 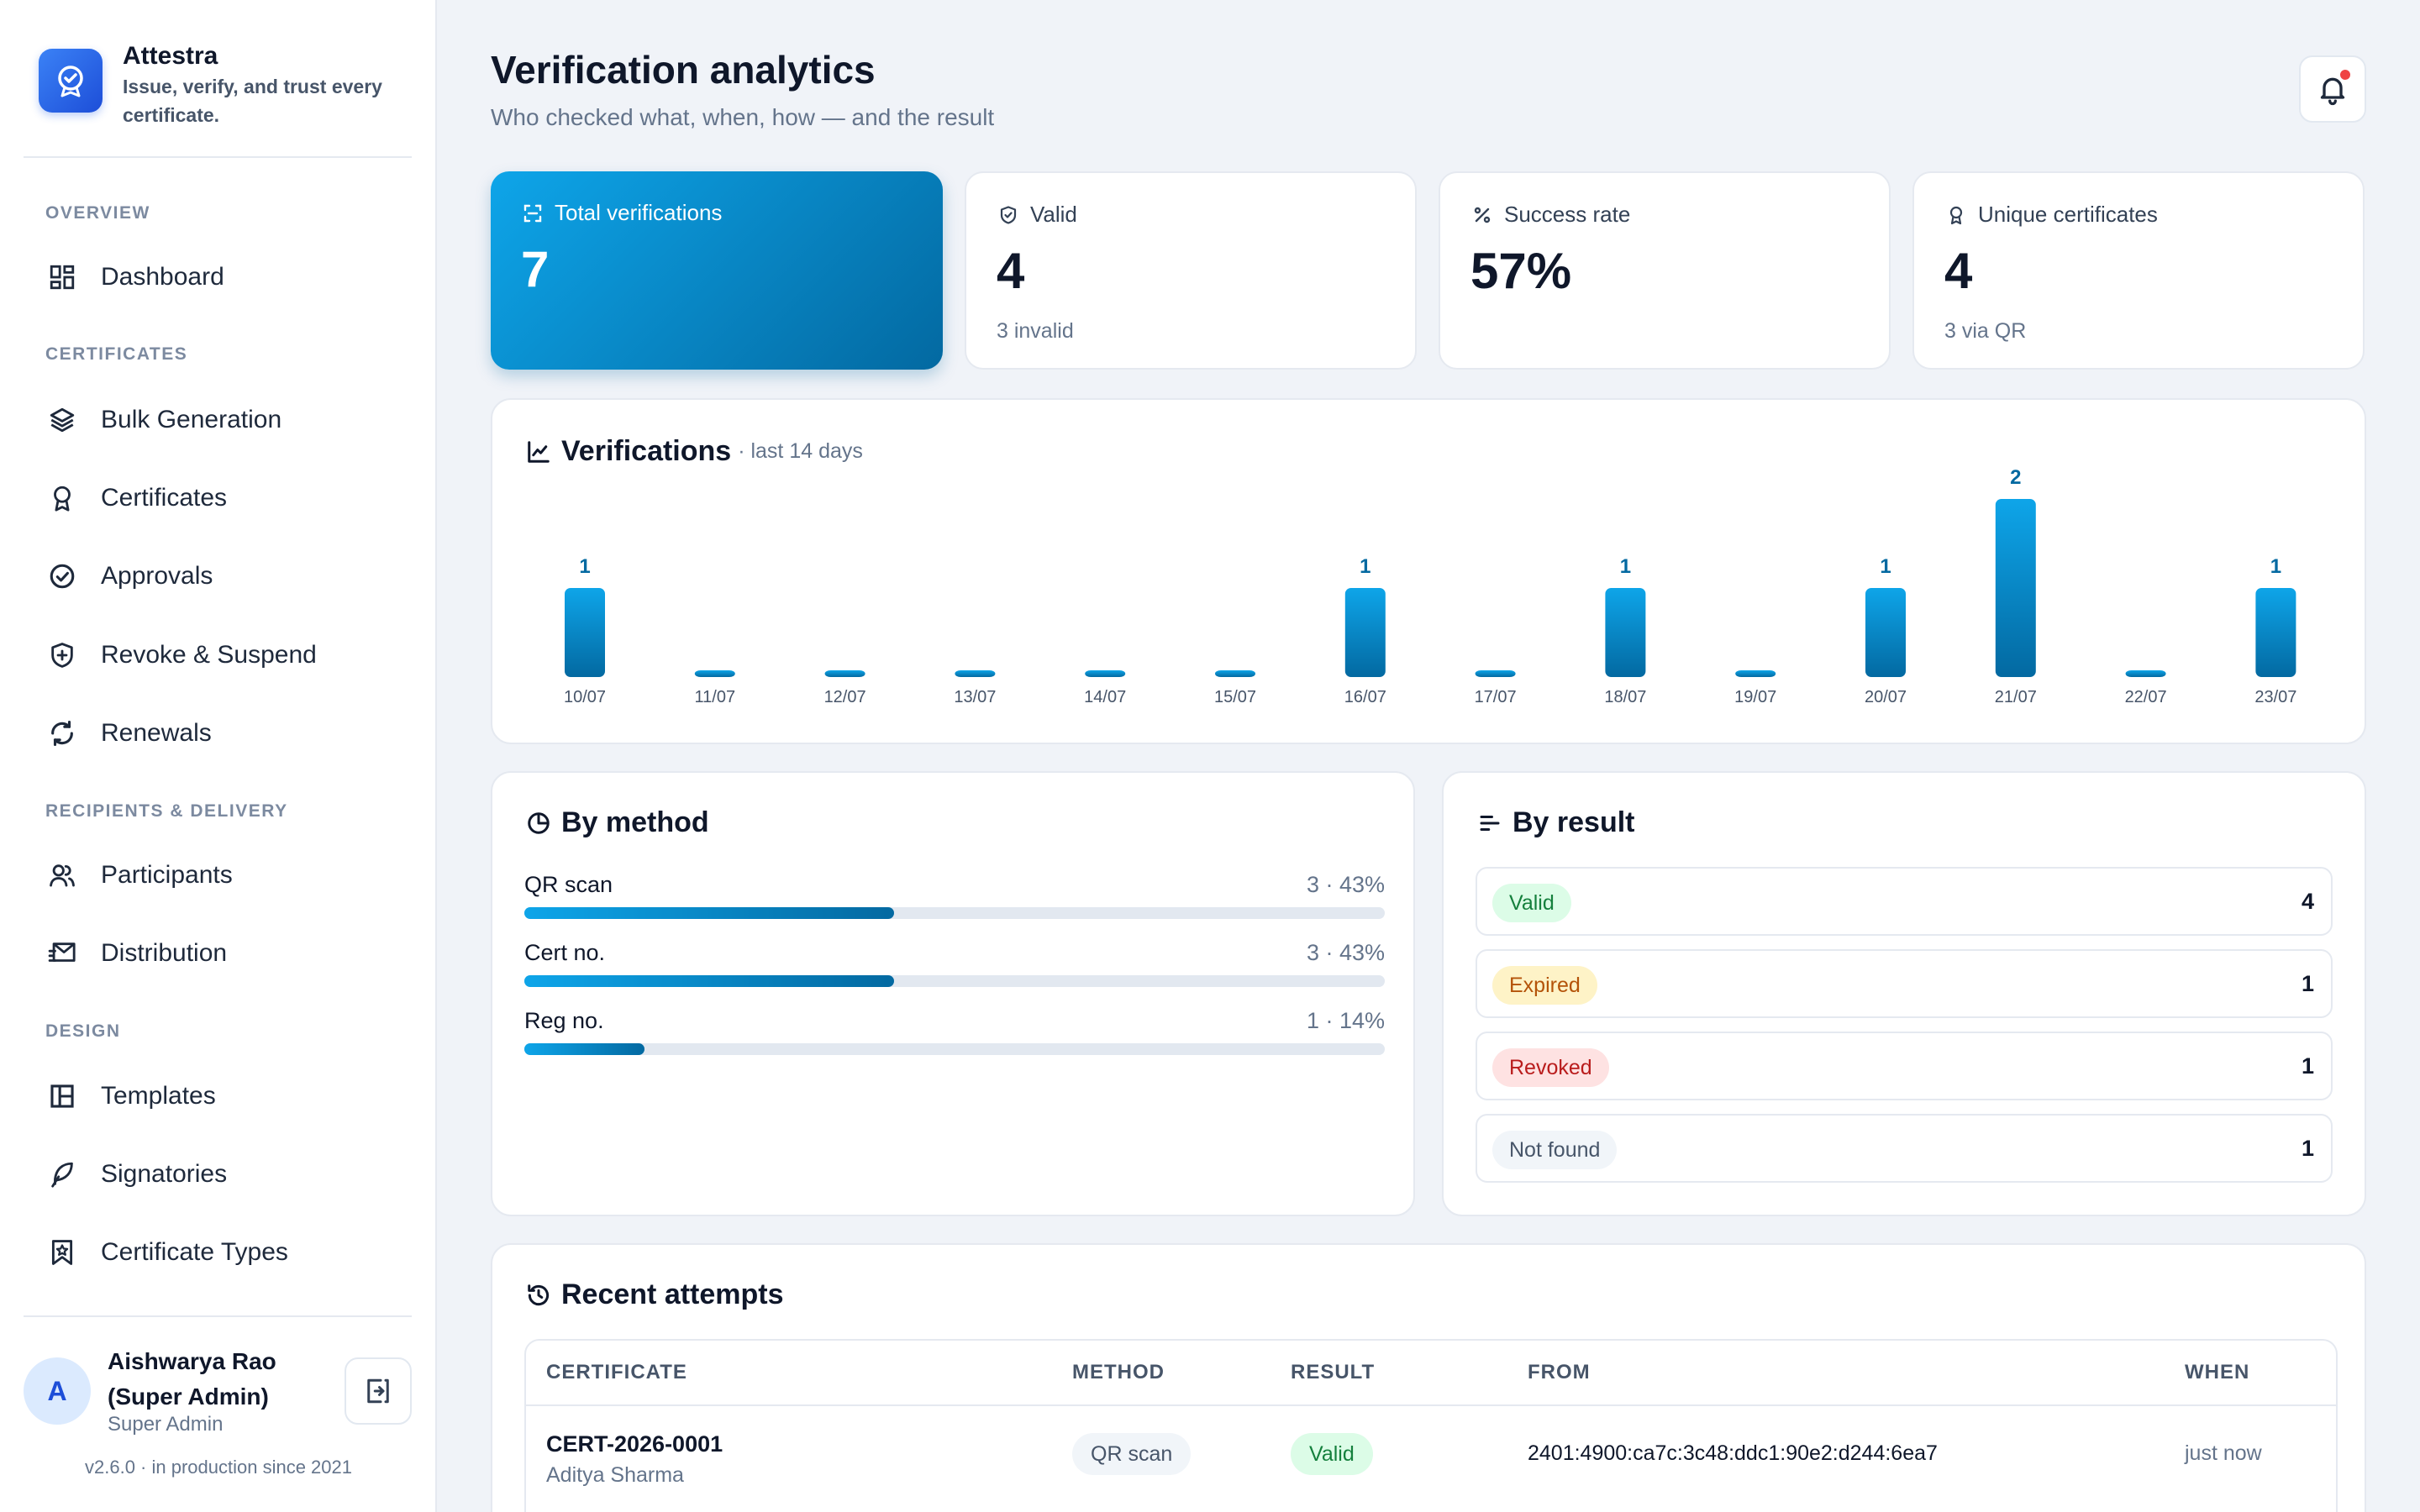 What do you see at coordinates (1531, 903) in the screenshot?
I see `result-badge: Valid` at bounding box center [1531, 903].